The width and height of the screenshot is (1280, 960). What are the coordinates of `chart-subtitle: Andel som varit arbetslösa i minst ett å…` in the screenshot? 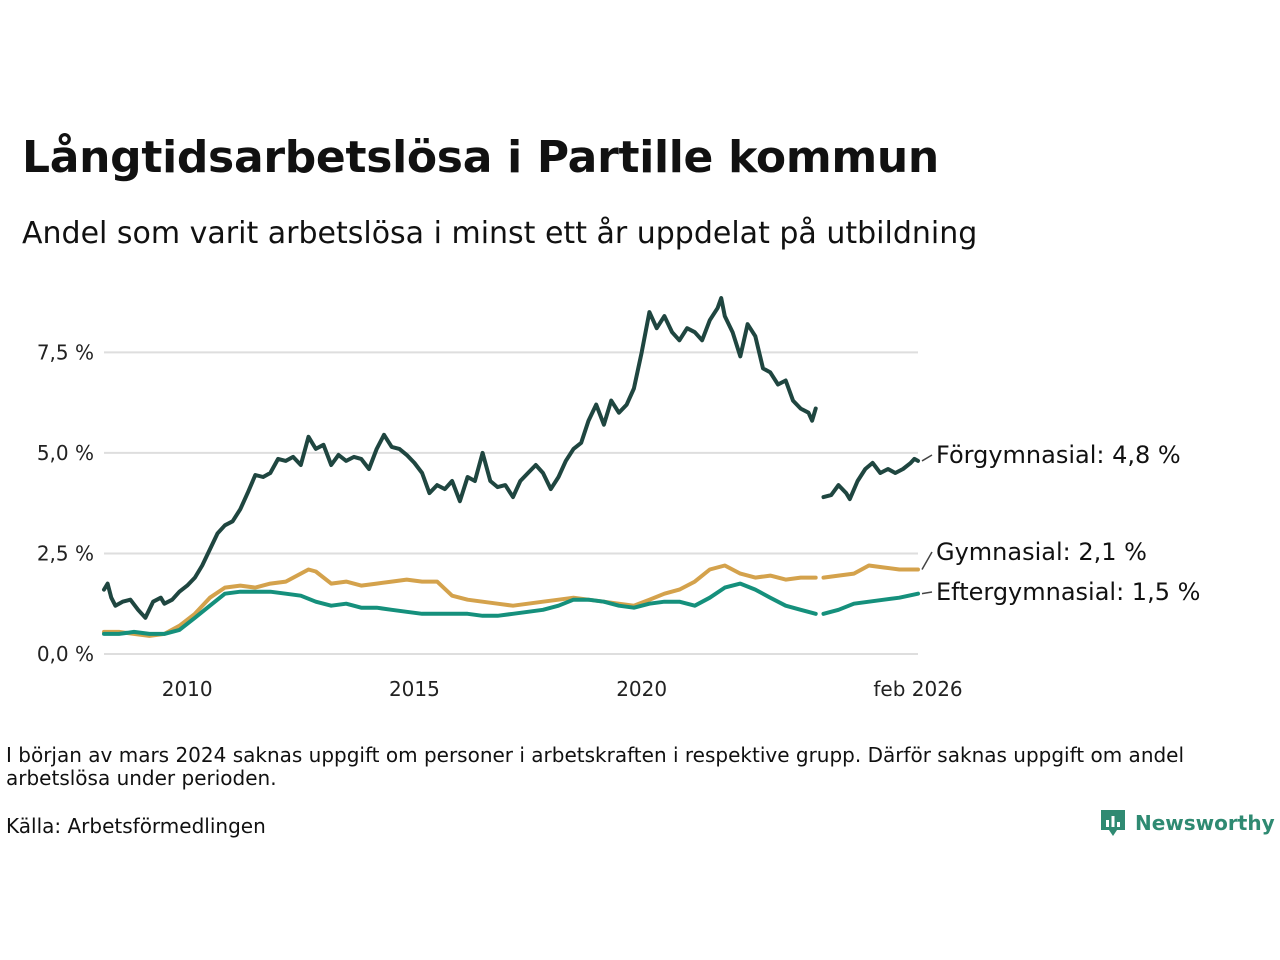 It's located at (500, 233).